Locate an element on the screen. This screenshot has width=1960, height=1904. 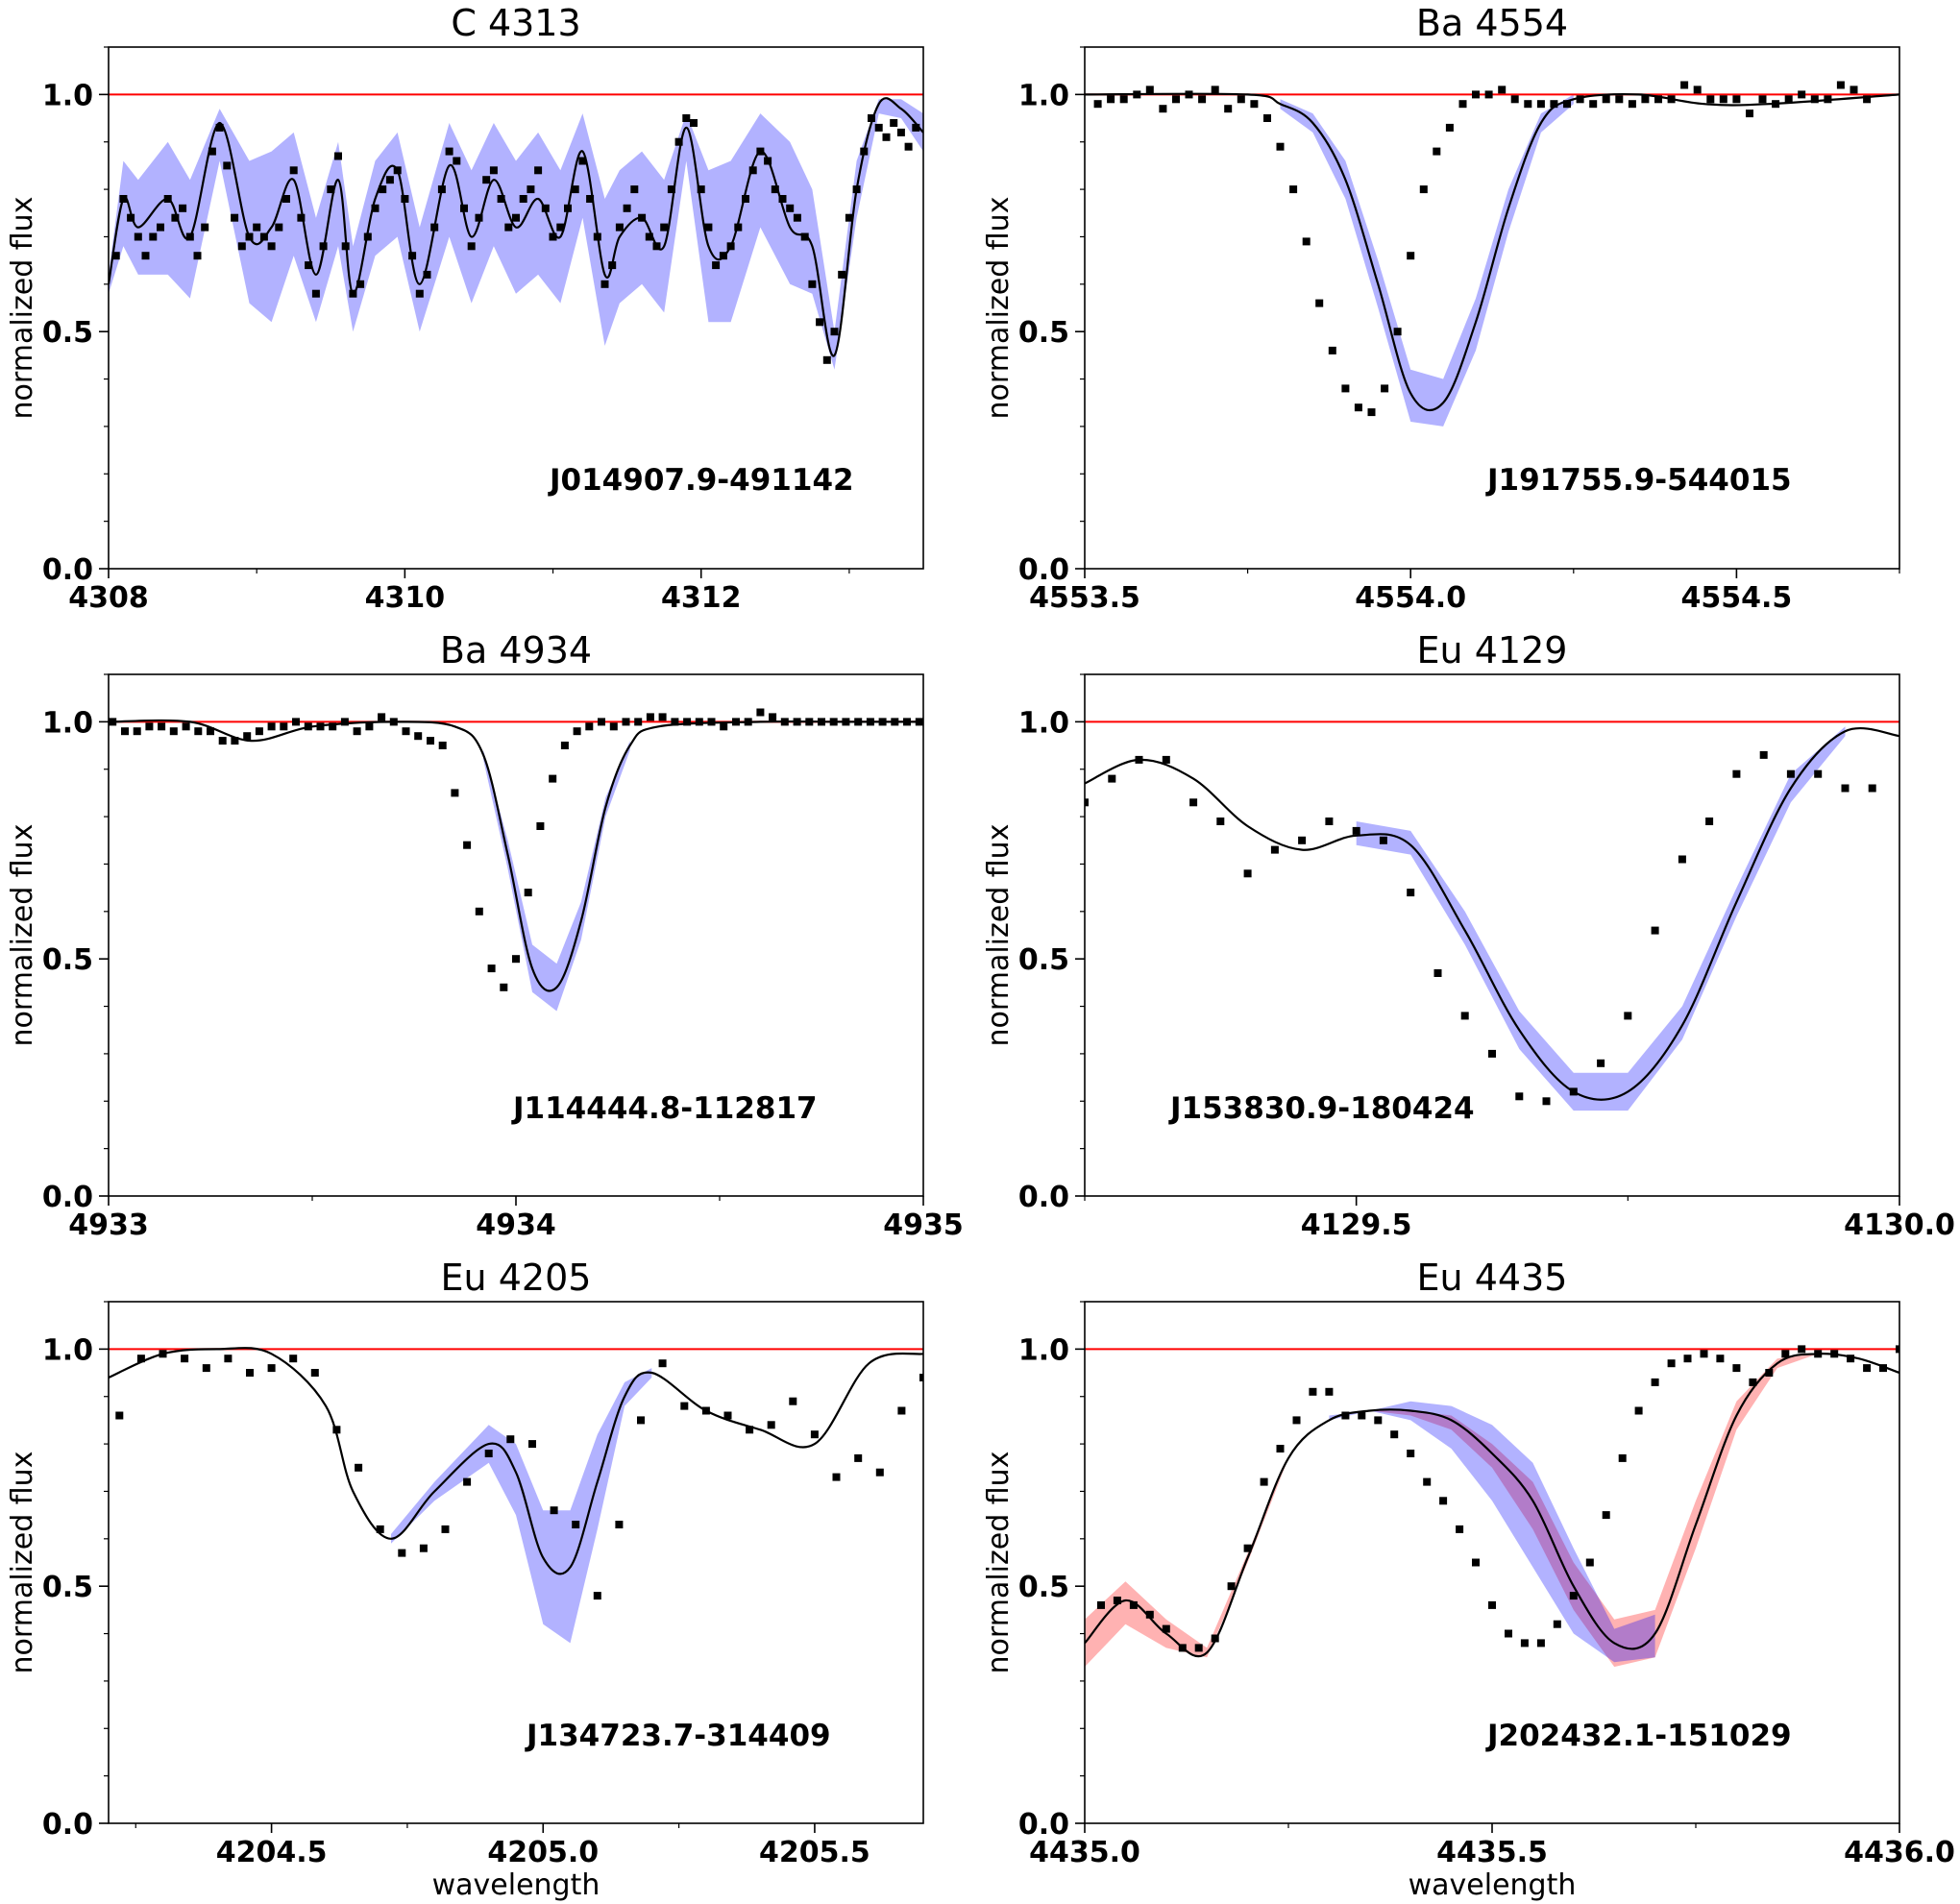
x-tick-label: 4934 is located at coordinates (516, 1225).